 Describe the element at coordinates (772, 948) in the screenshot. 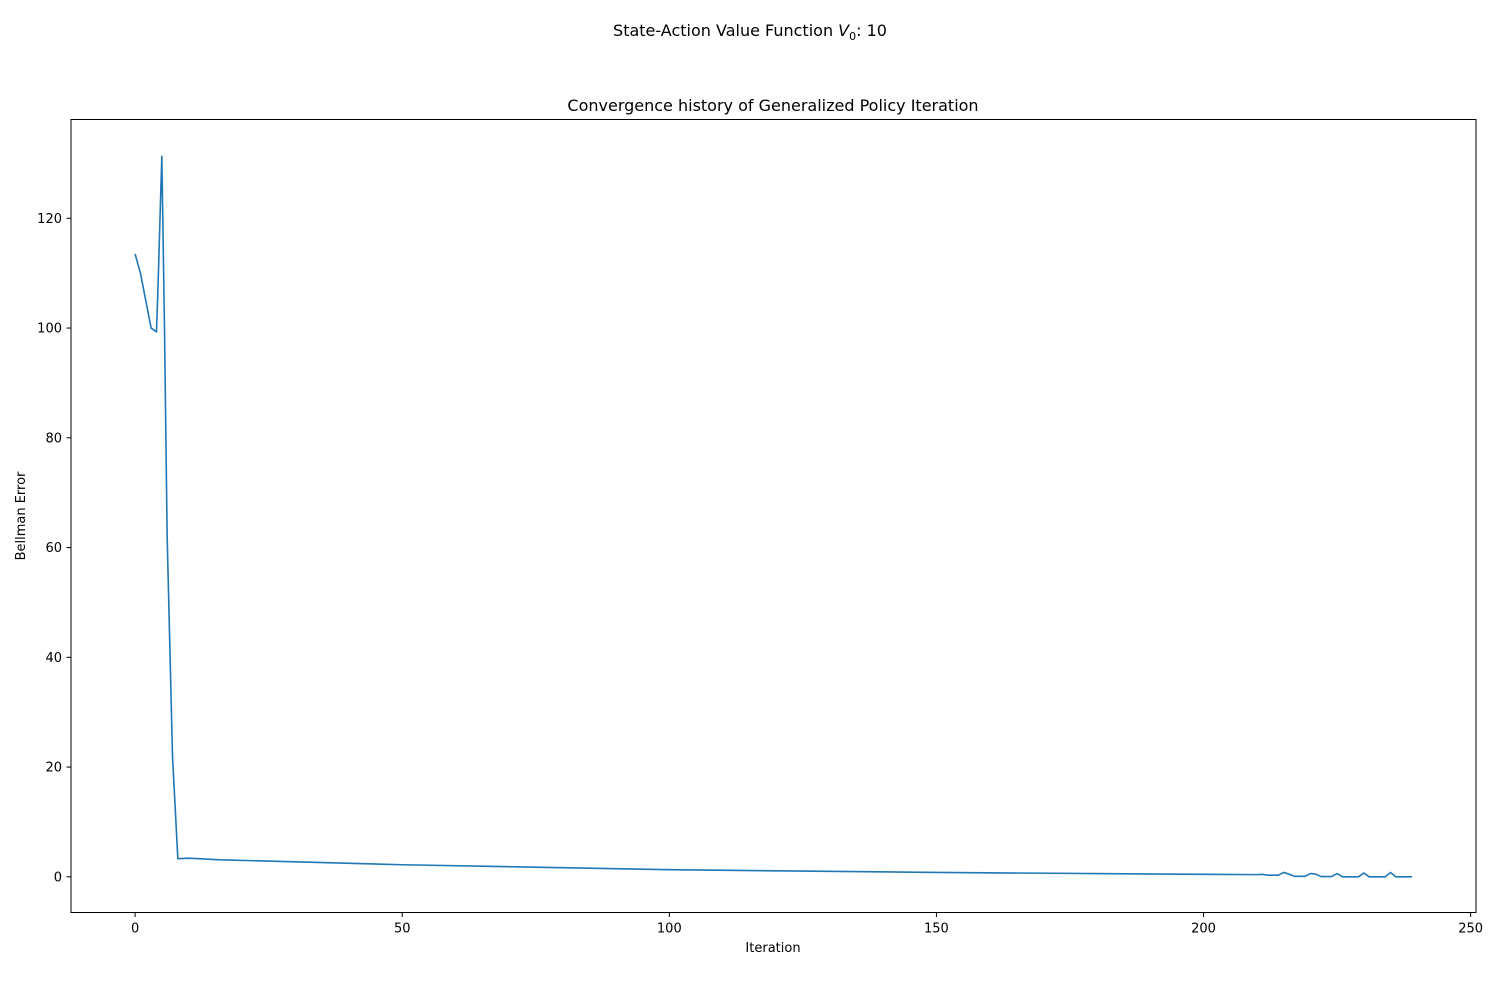

I see `x-axis-label: Iteration` at that location.